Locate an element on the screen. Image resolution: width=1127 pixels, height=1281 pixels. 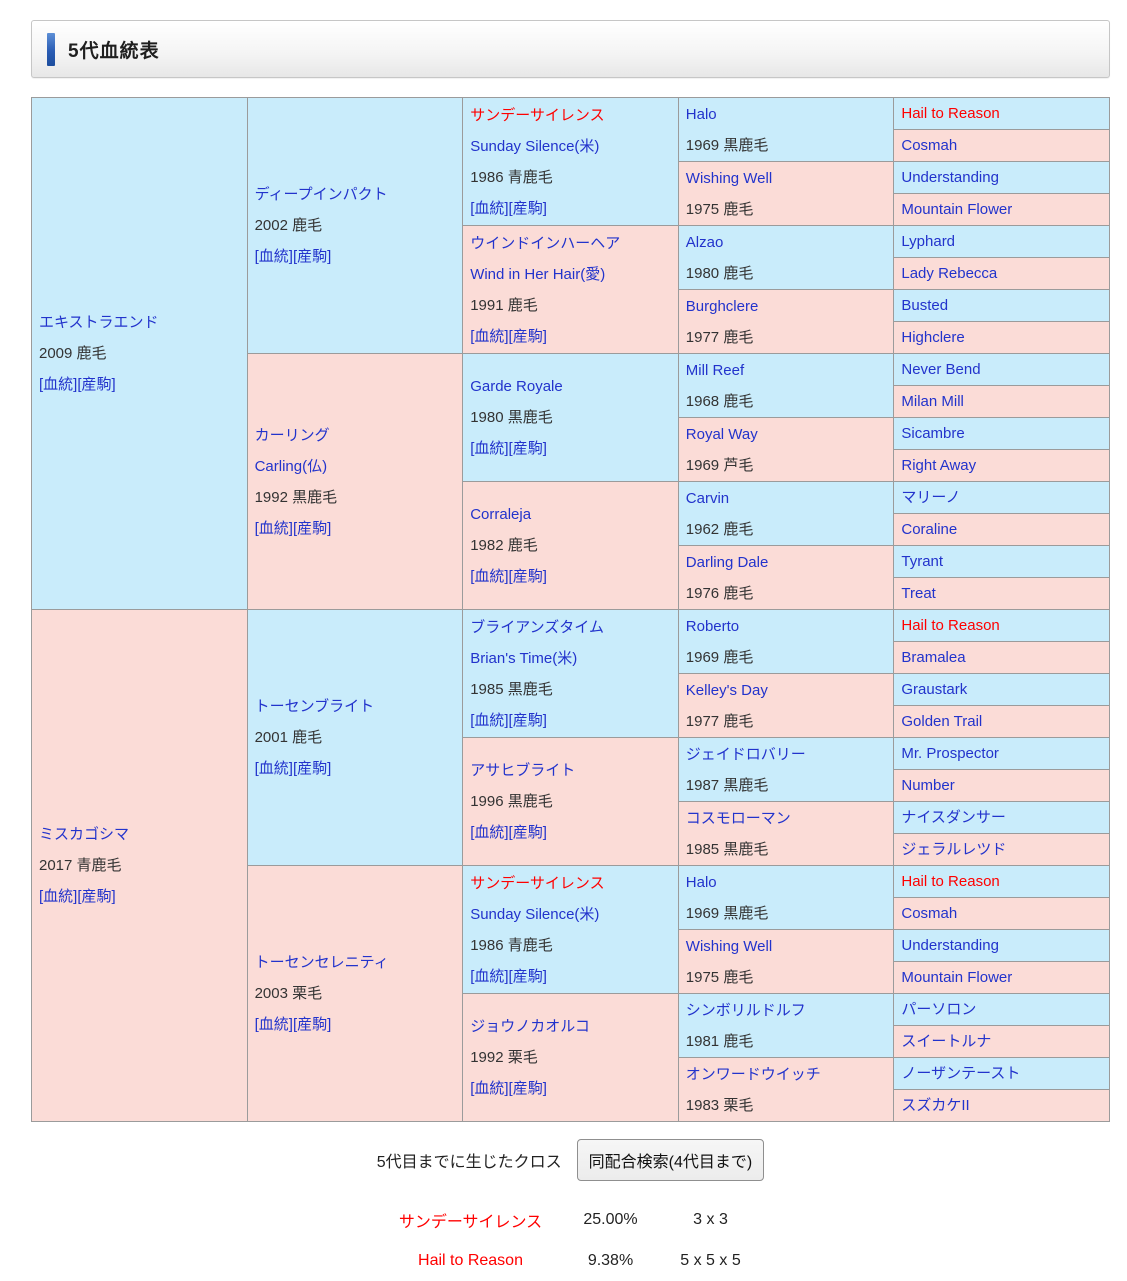
horse-name-link: Tyrant is located at coordinates (922, 561).